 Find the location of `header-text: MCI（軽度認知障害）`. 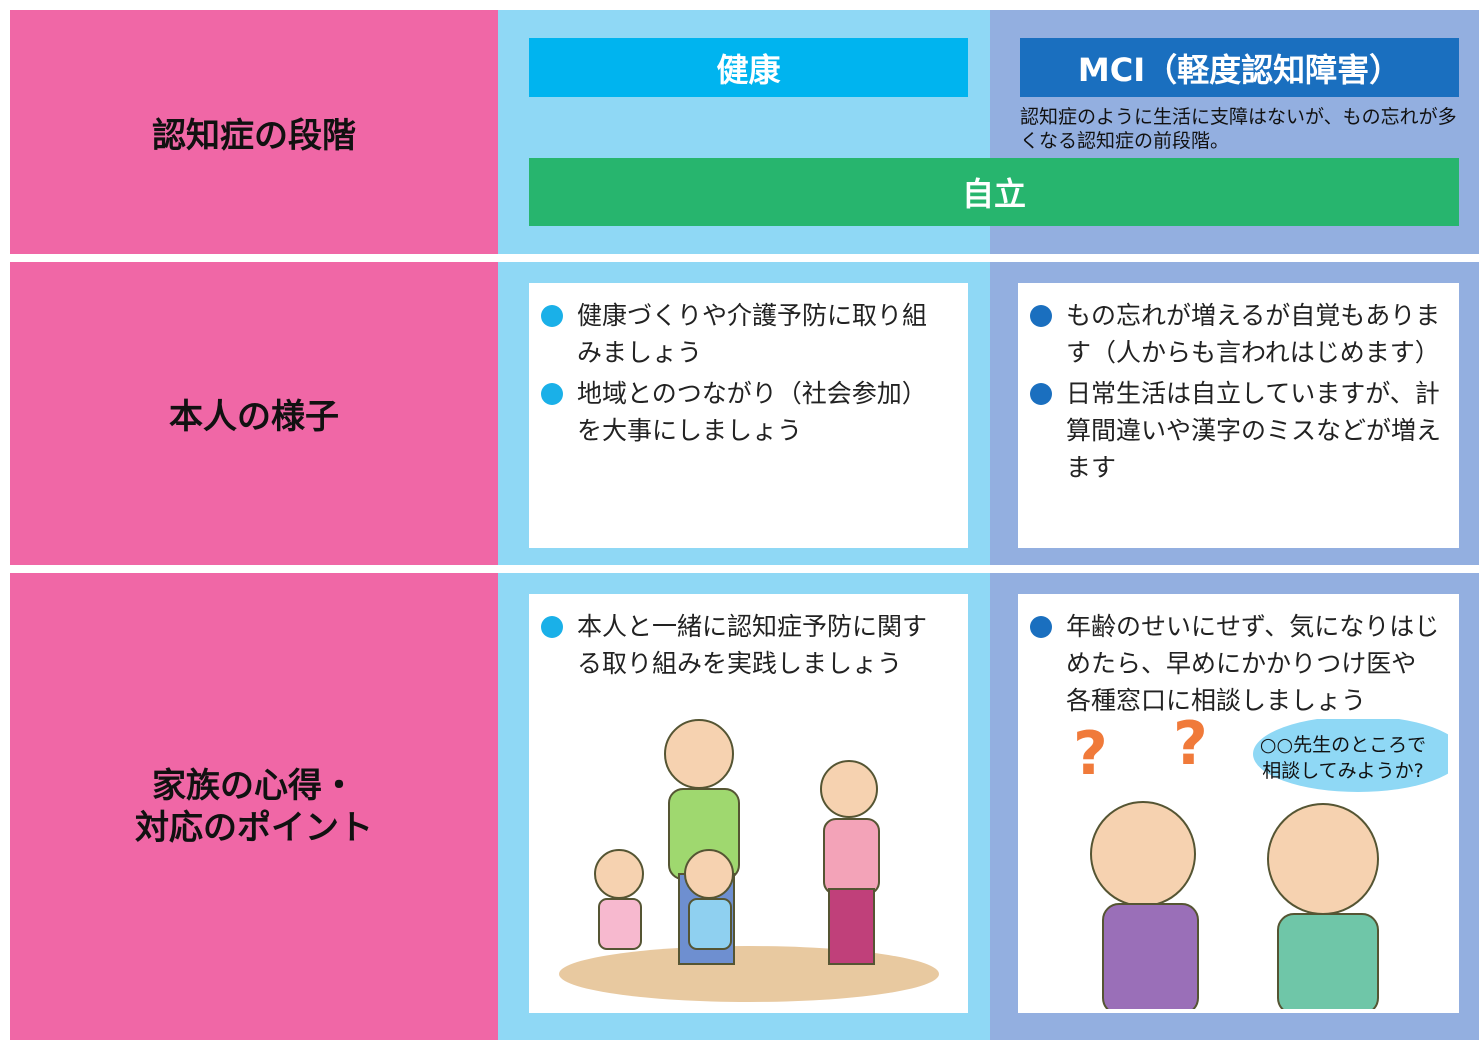

header-text: MCI（軽度認知障害） is located at coordinates (1239, 69).